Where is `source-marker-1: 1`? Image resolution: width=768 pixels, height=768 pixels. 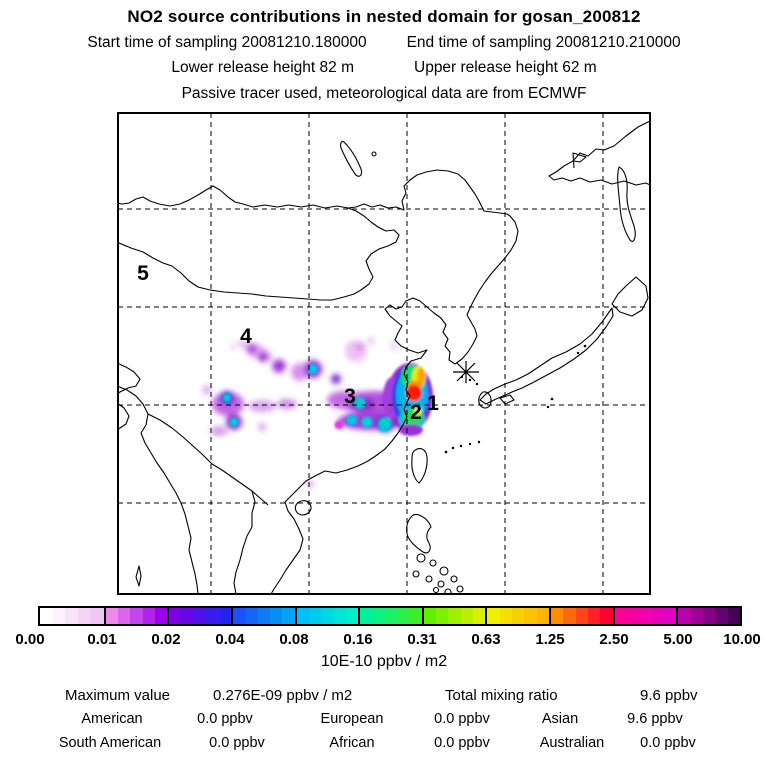 source-marker-1: 1 is located at coordinates (433, 403).